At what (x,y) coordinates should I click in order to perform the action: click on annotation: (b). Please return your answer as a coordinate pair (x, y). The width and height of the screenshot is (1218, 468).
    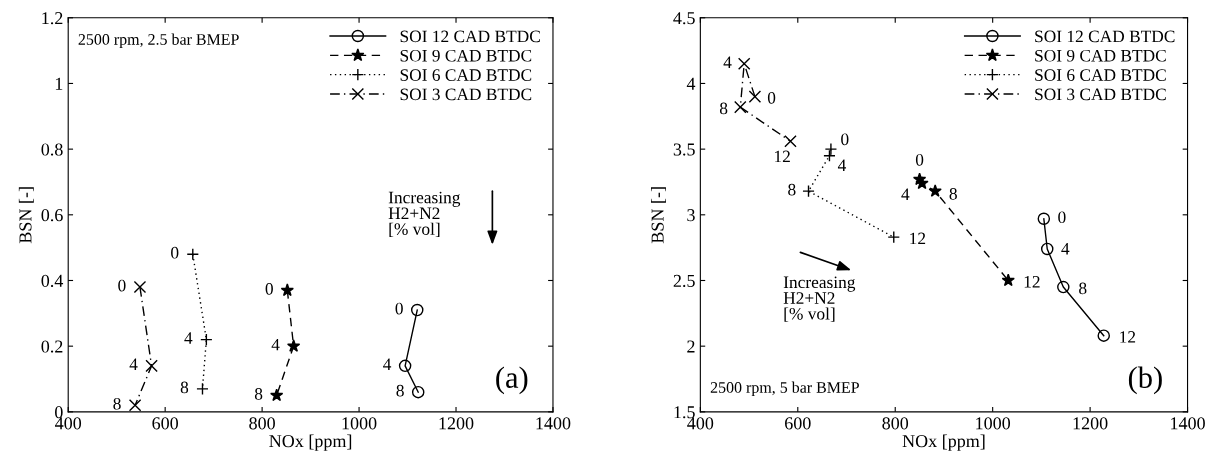
    Looking at the image, I should click on (1145, 380).